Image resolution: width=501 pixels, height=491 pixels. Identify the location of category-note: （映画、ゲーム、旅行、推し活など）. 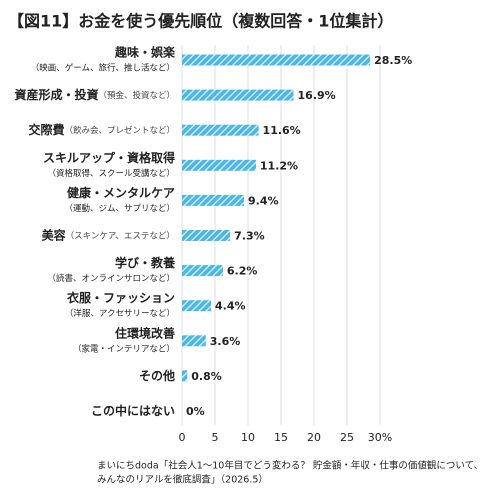
(103, 68).